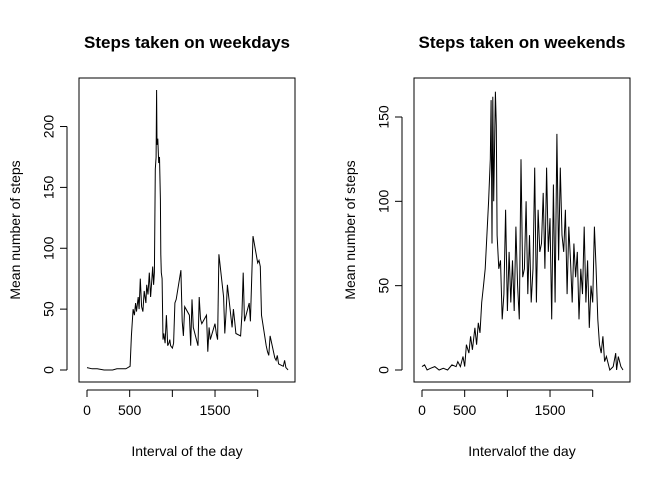  What do you see at coordinates (187, 42) in the screenshot?
I see `weekday-chart-title: Steps taken on weekdays` at bounding box center [187, 42].